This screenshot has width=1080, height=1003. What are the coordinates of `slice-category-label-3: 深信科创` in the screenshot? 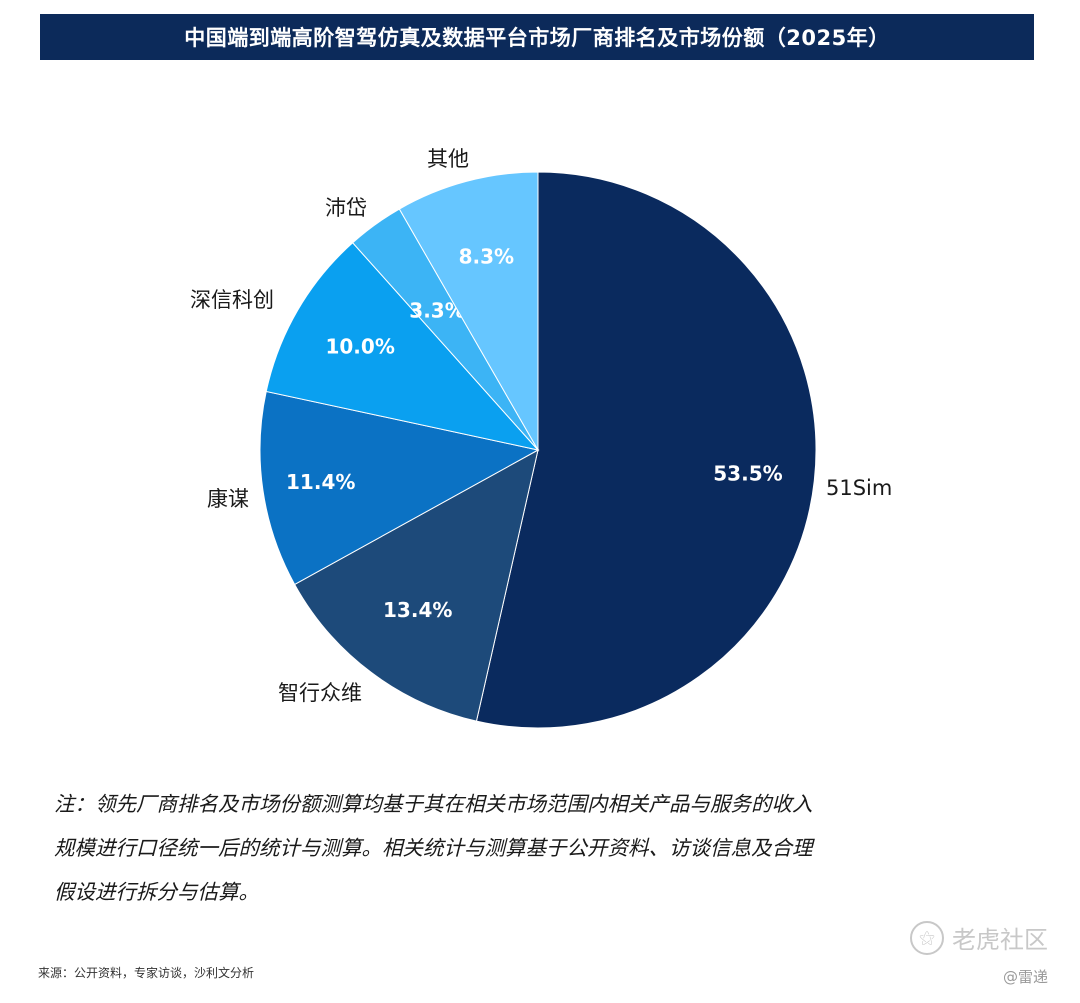 It's located at (232, 300).